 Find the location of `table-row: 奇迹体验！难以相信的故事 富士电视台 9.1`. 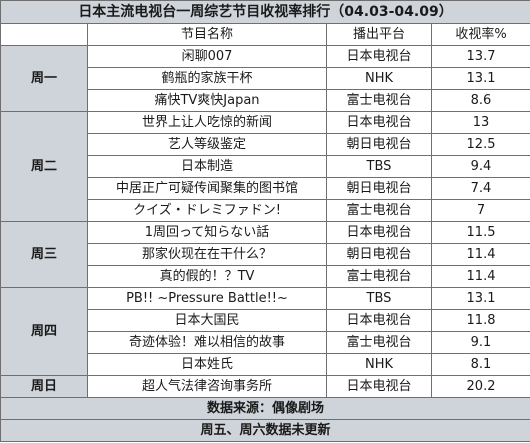

table-row: 奇迹体验！难以相信的故事 富士电视台 9.1 is located at coordinates (265, 342).